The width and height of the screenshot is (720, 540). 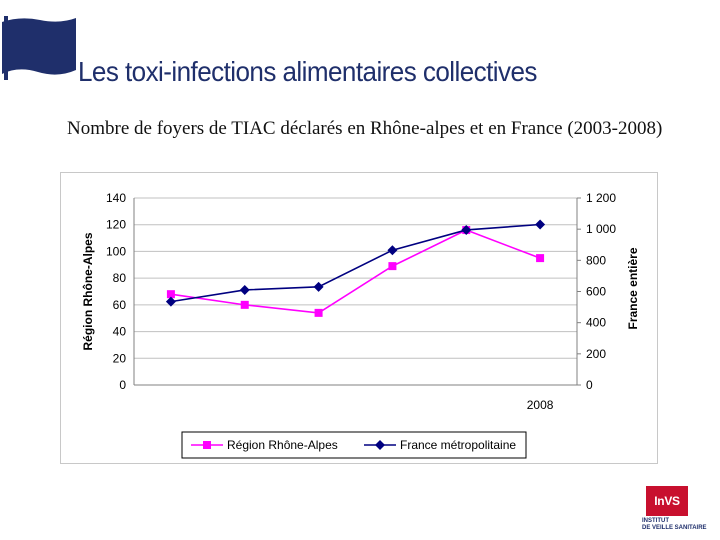 I want to click on invs-logo-mark: InVS, so click(x=667, y=501).